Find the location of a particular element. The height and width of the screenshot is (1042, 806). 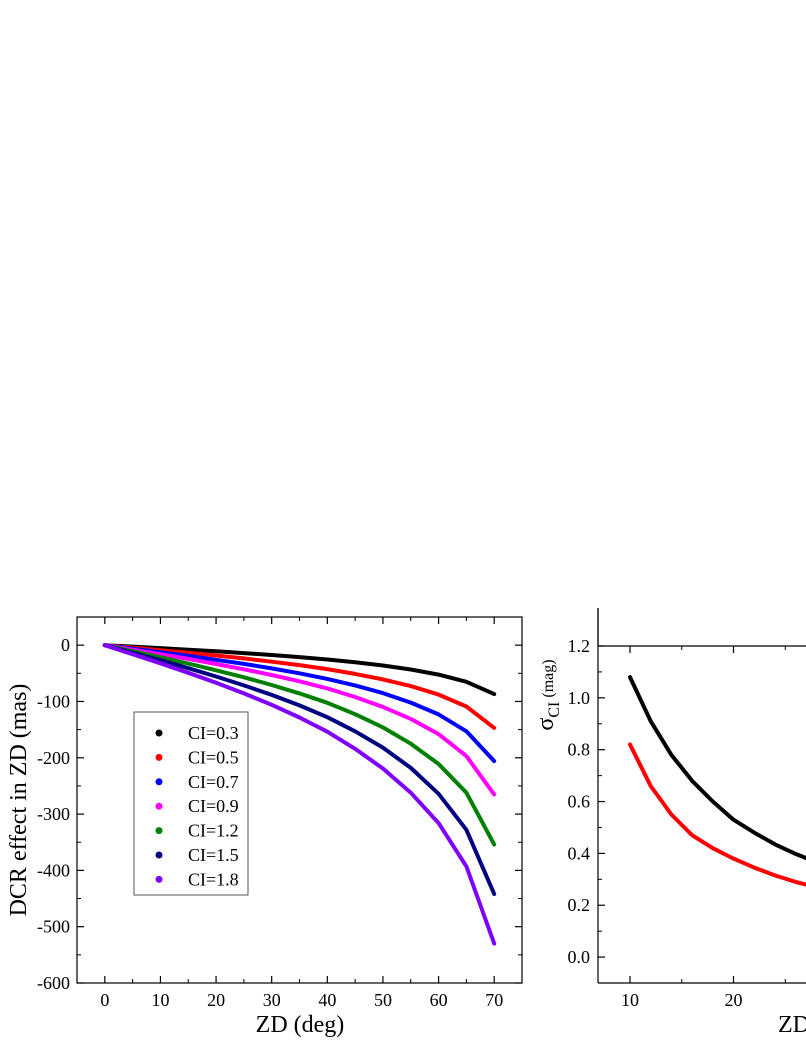

sigma-y-tick-label: 0.8 is located at coordinates (579, 750).